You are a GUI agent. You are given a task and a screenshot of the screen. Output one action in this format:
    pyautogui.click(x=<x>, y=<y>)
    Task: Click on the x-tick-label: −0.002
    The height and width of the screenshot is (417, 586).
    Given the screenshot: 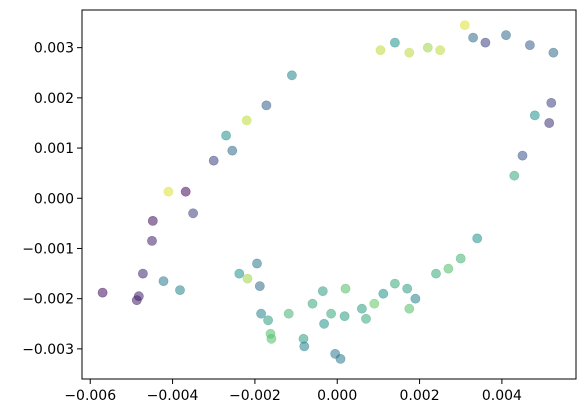 What is the action you would take?
    pyautogui.click(x=255, y=396)
    